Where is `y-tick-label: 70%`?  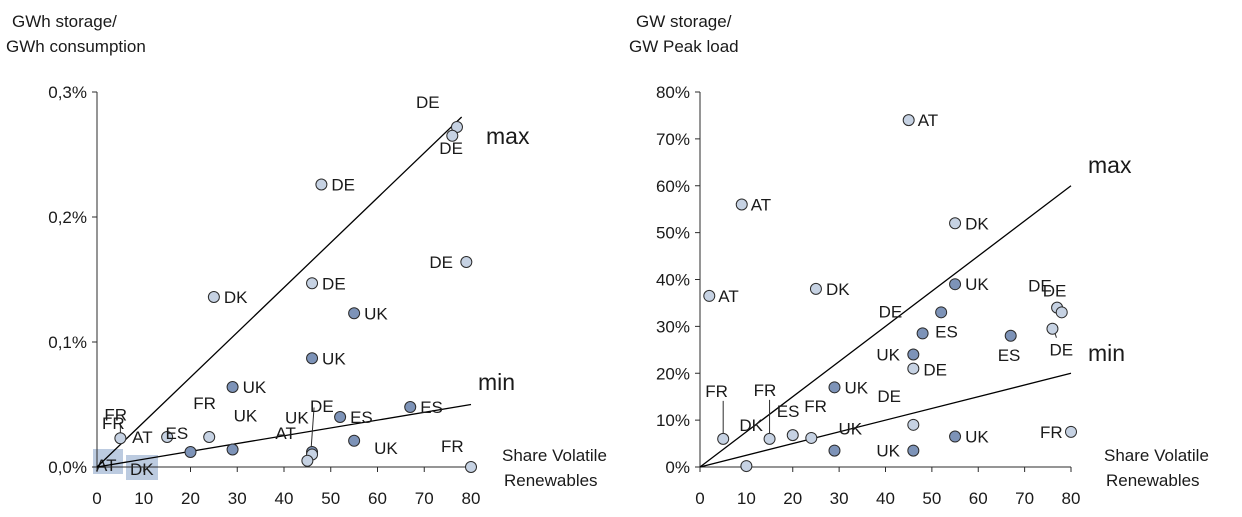
y-tick-label: 70% is located at coordinates (673, 139).